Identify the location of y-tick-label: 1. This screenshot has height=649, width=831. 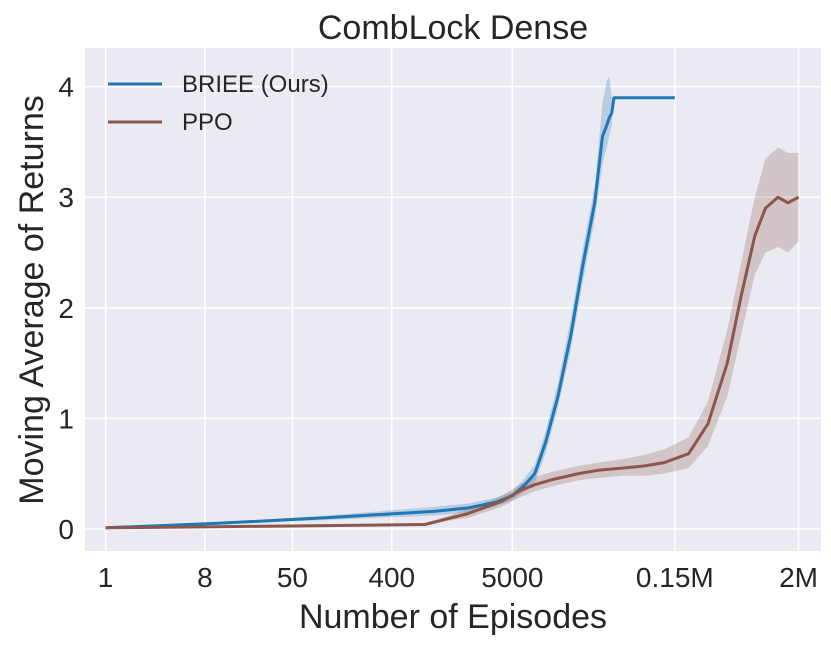
(66, 418).